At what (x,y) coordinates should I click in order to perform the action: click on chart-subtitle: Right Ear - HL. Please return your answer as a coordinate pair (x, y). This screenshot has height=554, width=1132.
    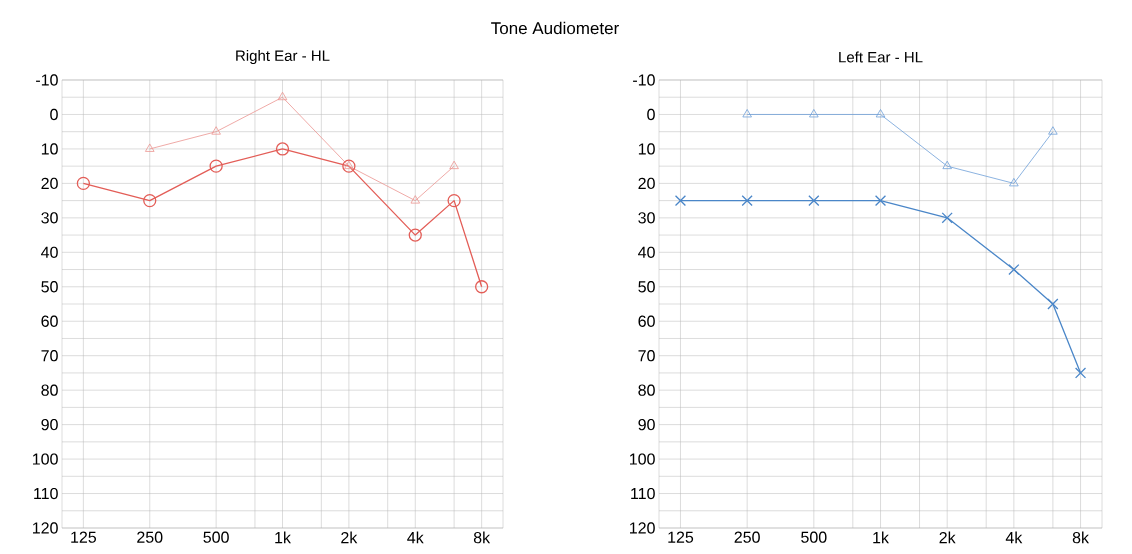
    Looking at the image, I should click on (283, 57).